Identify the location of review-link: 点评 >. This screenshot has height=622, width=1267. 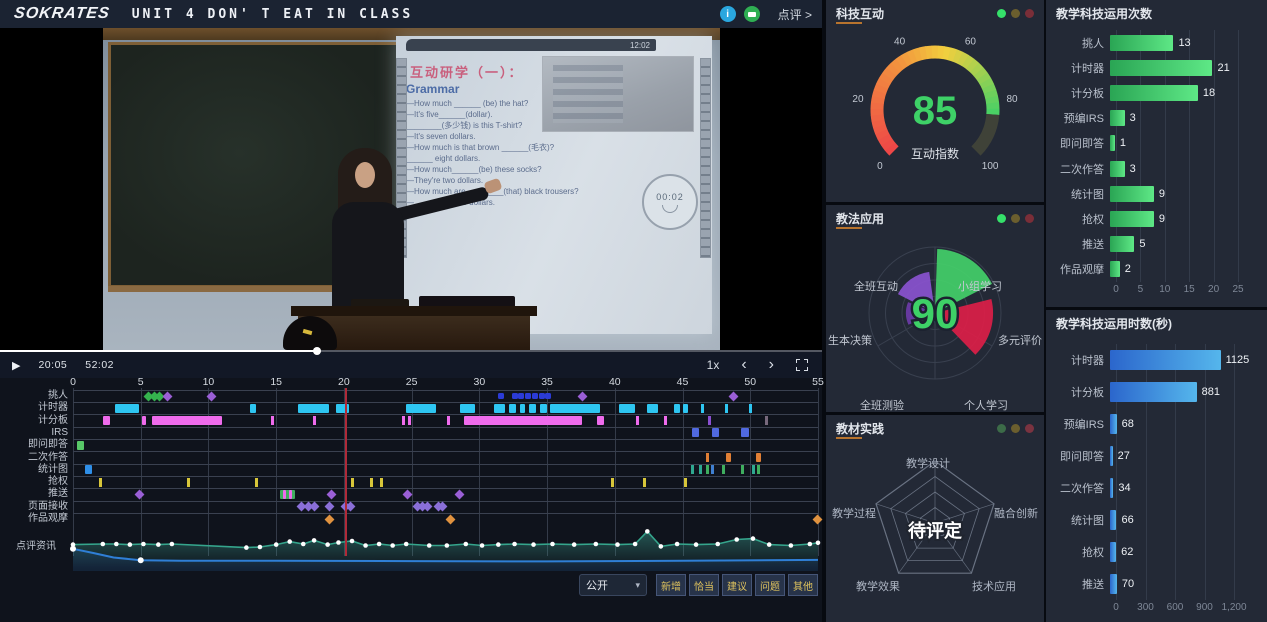
(794, 14).